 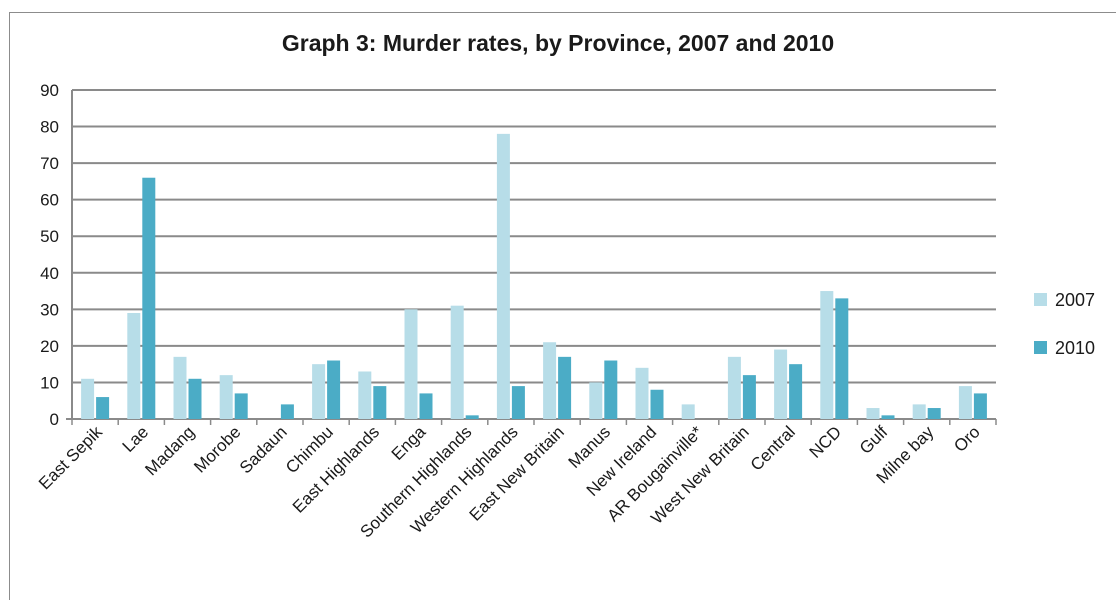 What do you see at coordinates (70, 457) in the screenshot?
I see `x-category-label: East Sepik` at bounding box center [70, 457].